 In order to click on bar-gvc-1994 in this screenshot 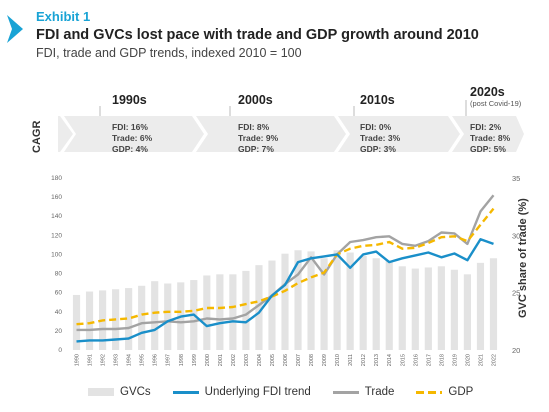, I will do `click(129, 319)`.